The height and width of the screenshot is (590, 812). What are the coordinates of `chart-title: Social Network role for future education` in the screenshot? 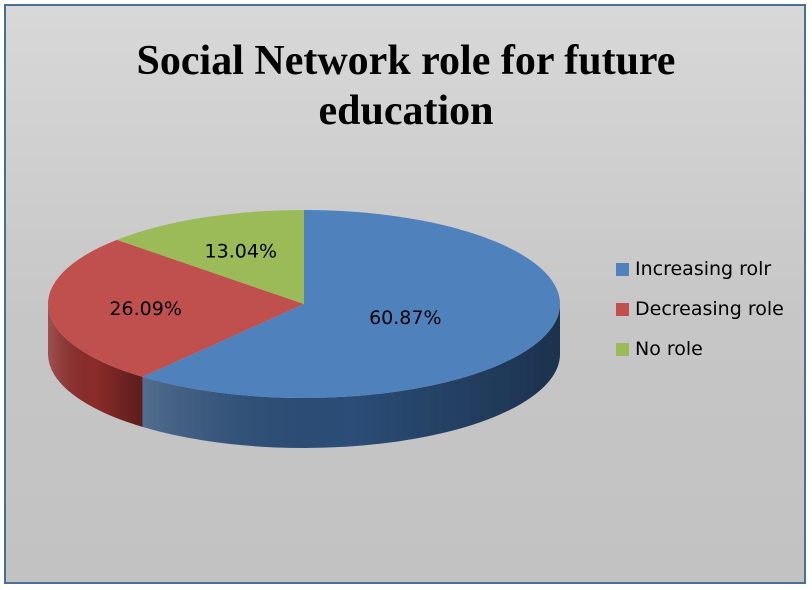 It's located at (406, 86).